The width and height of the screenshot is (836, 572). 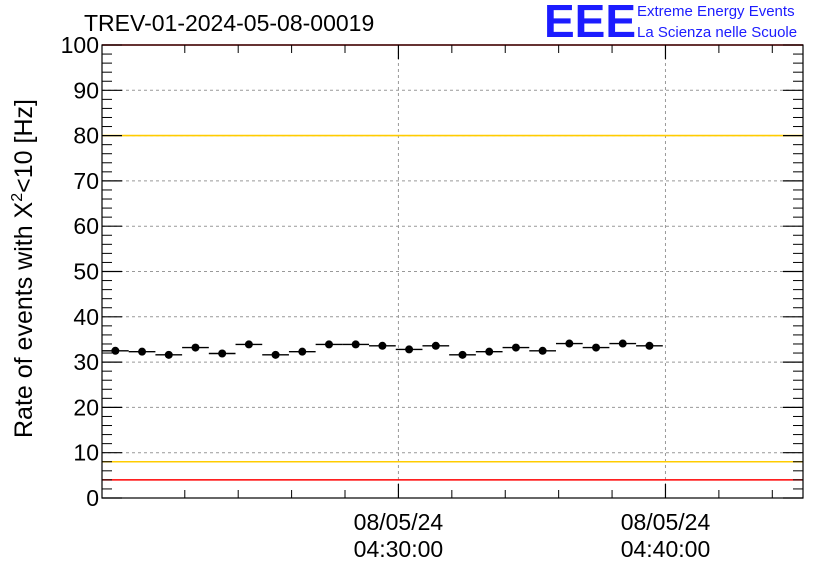 I want to click on data-series, so click(x=382, y=349).